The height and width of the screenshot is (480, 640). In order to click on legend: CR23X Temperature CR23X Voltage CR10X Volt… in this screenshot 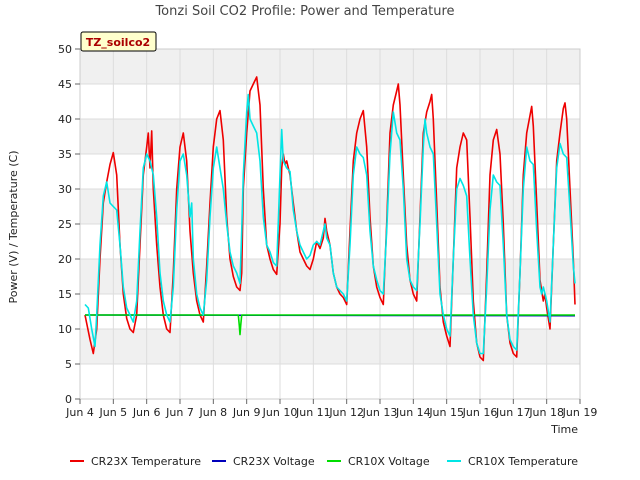, I will do `click(324, 461)`.